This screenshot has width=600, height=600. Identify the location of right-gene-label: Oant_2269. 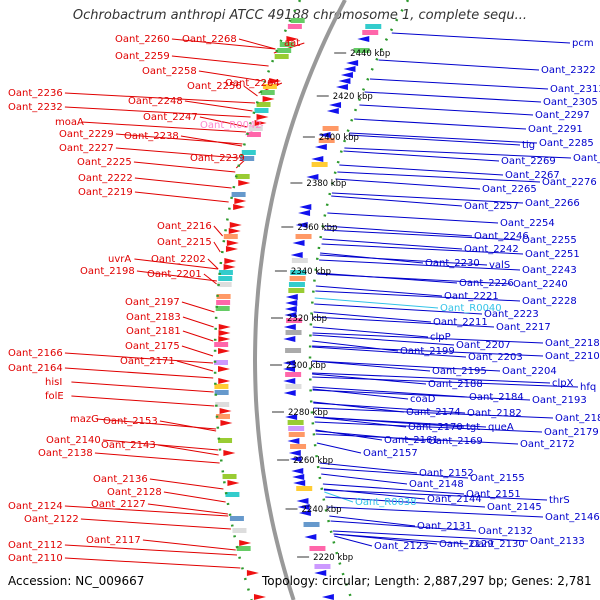
(528, 161).